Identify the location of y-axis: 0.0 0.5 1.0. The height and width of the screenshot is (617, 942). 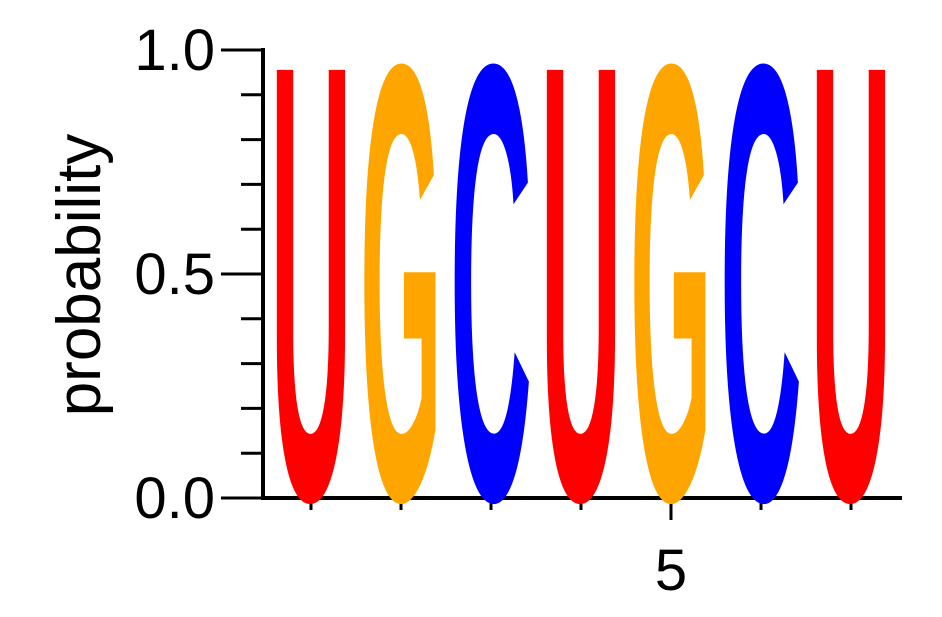
(199, 274).